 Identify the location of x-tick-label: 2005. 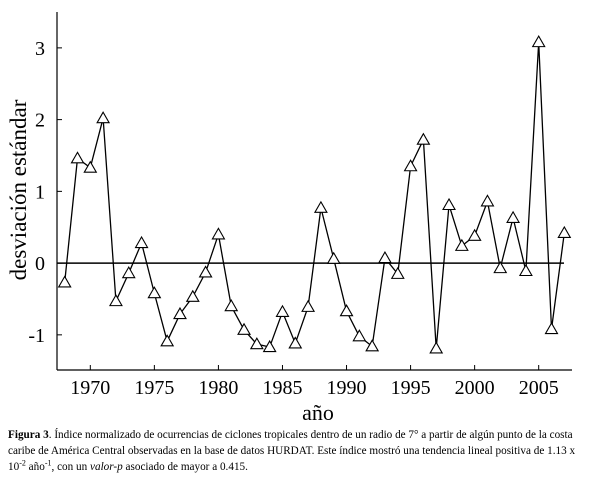
(539, 388).